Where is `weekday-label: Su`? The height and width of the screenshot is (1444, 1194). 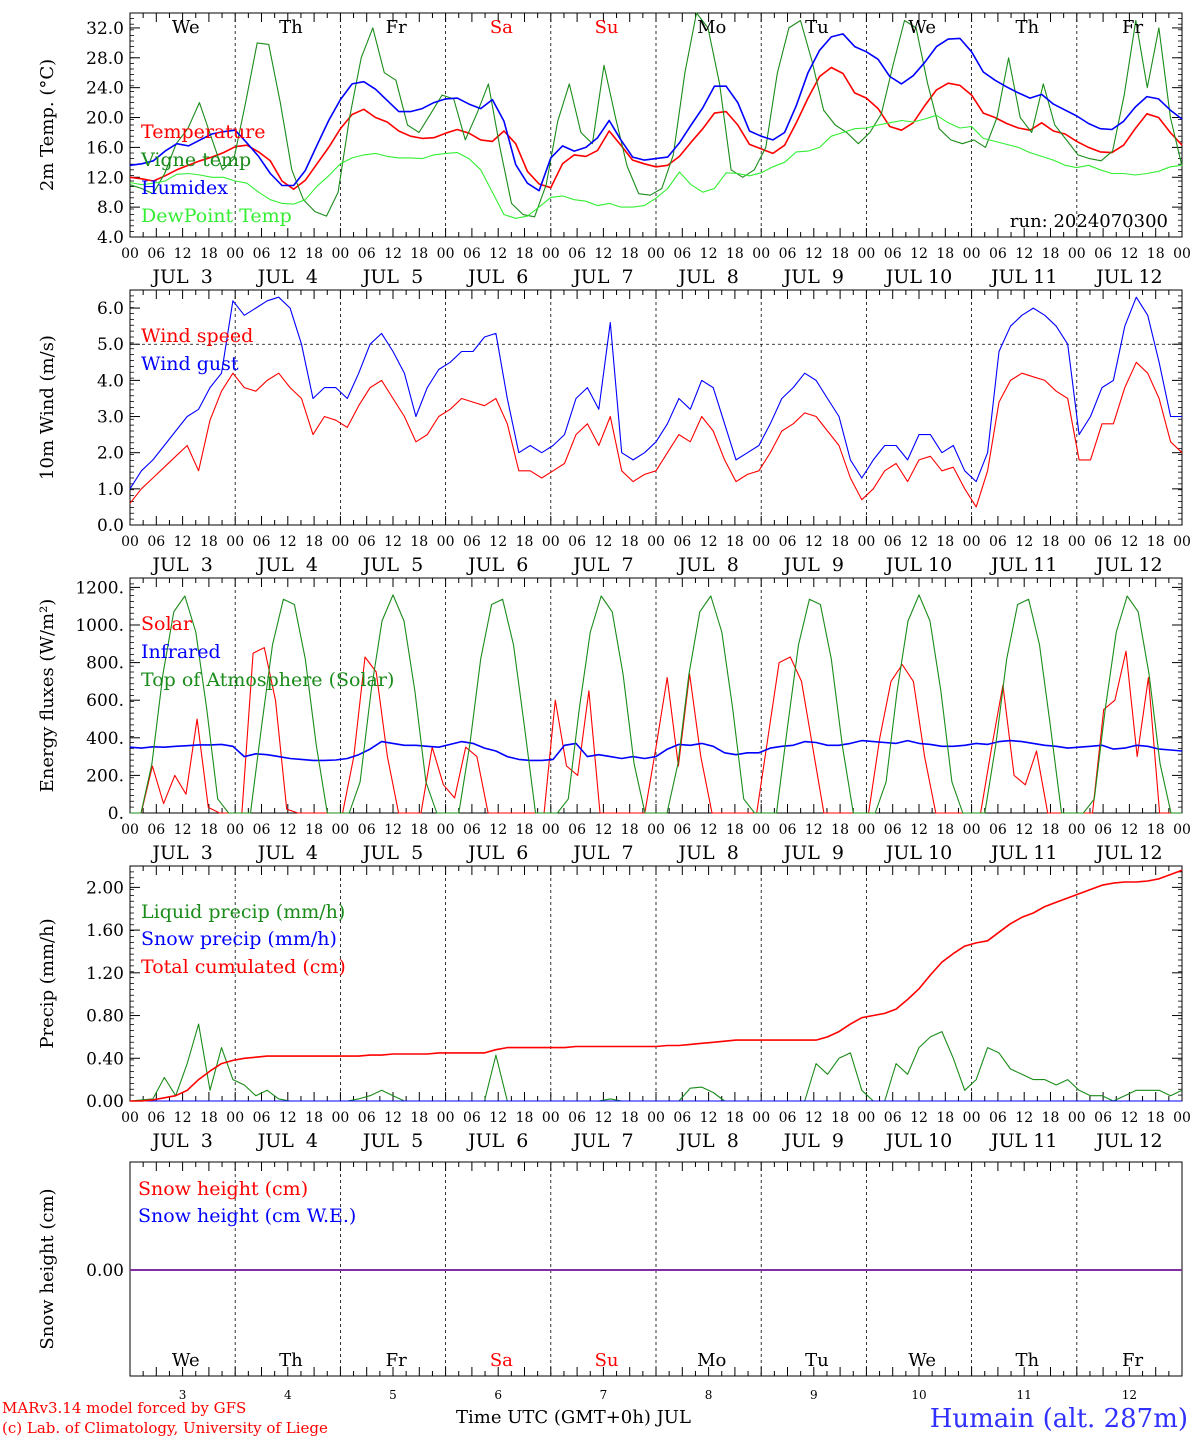
weekday-label: Su is located at coordinates (607, 27).